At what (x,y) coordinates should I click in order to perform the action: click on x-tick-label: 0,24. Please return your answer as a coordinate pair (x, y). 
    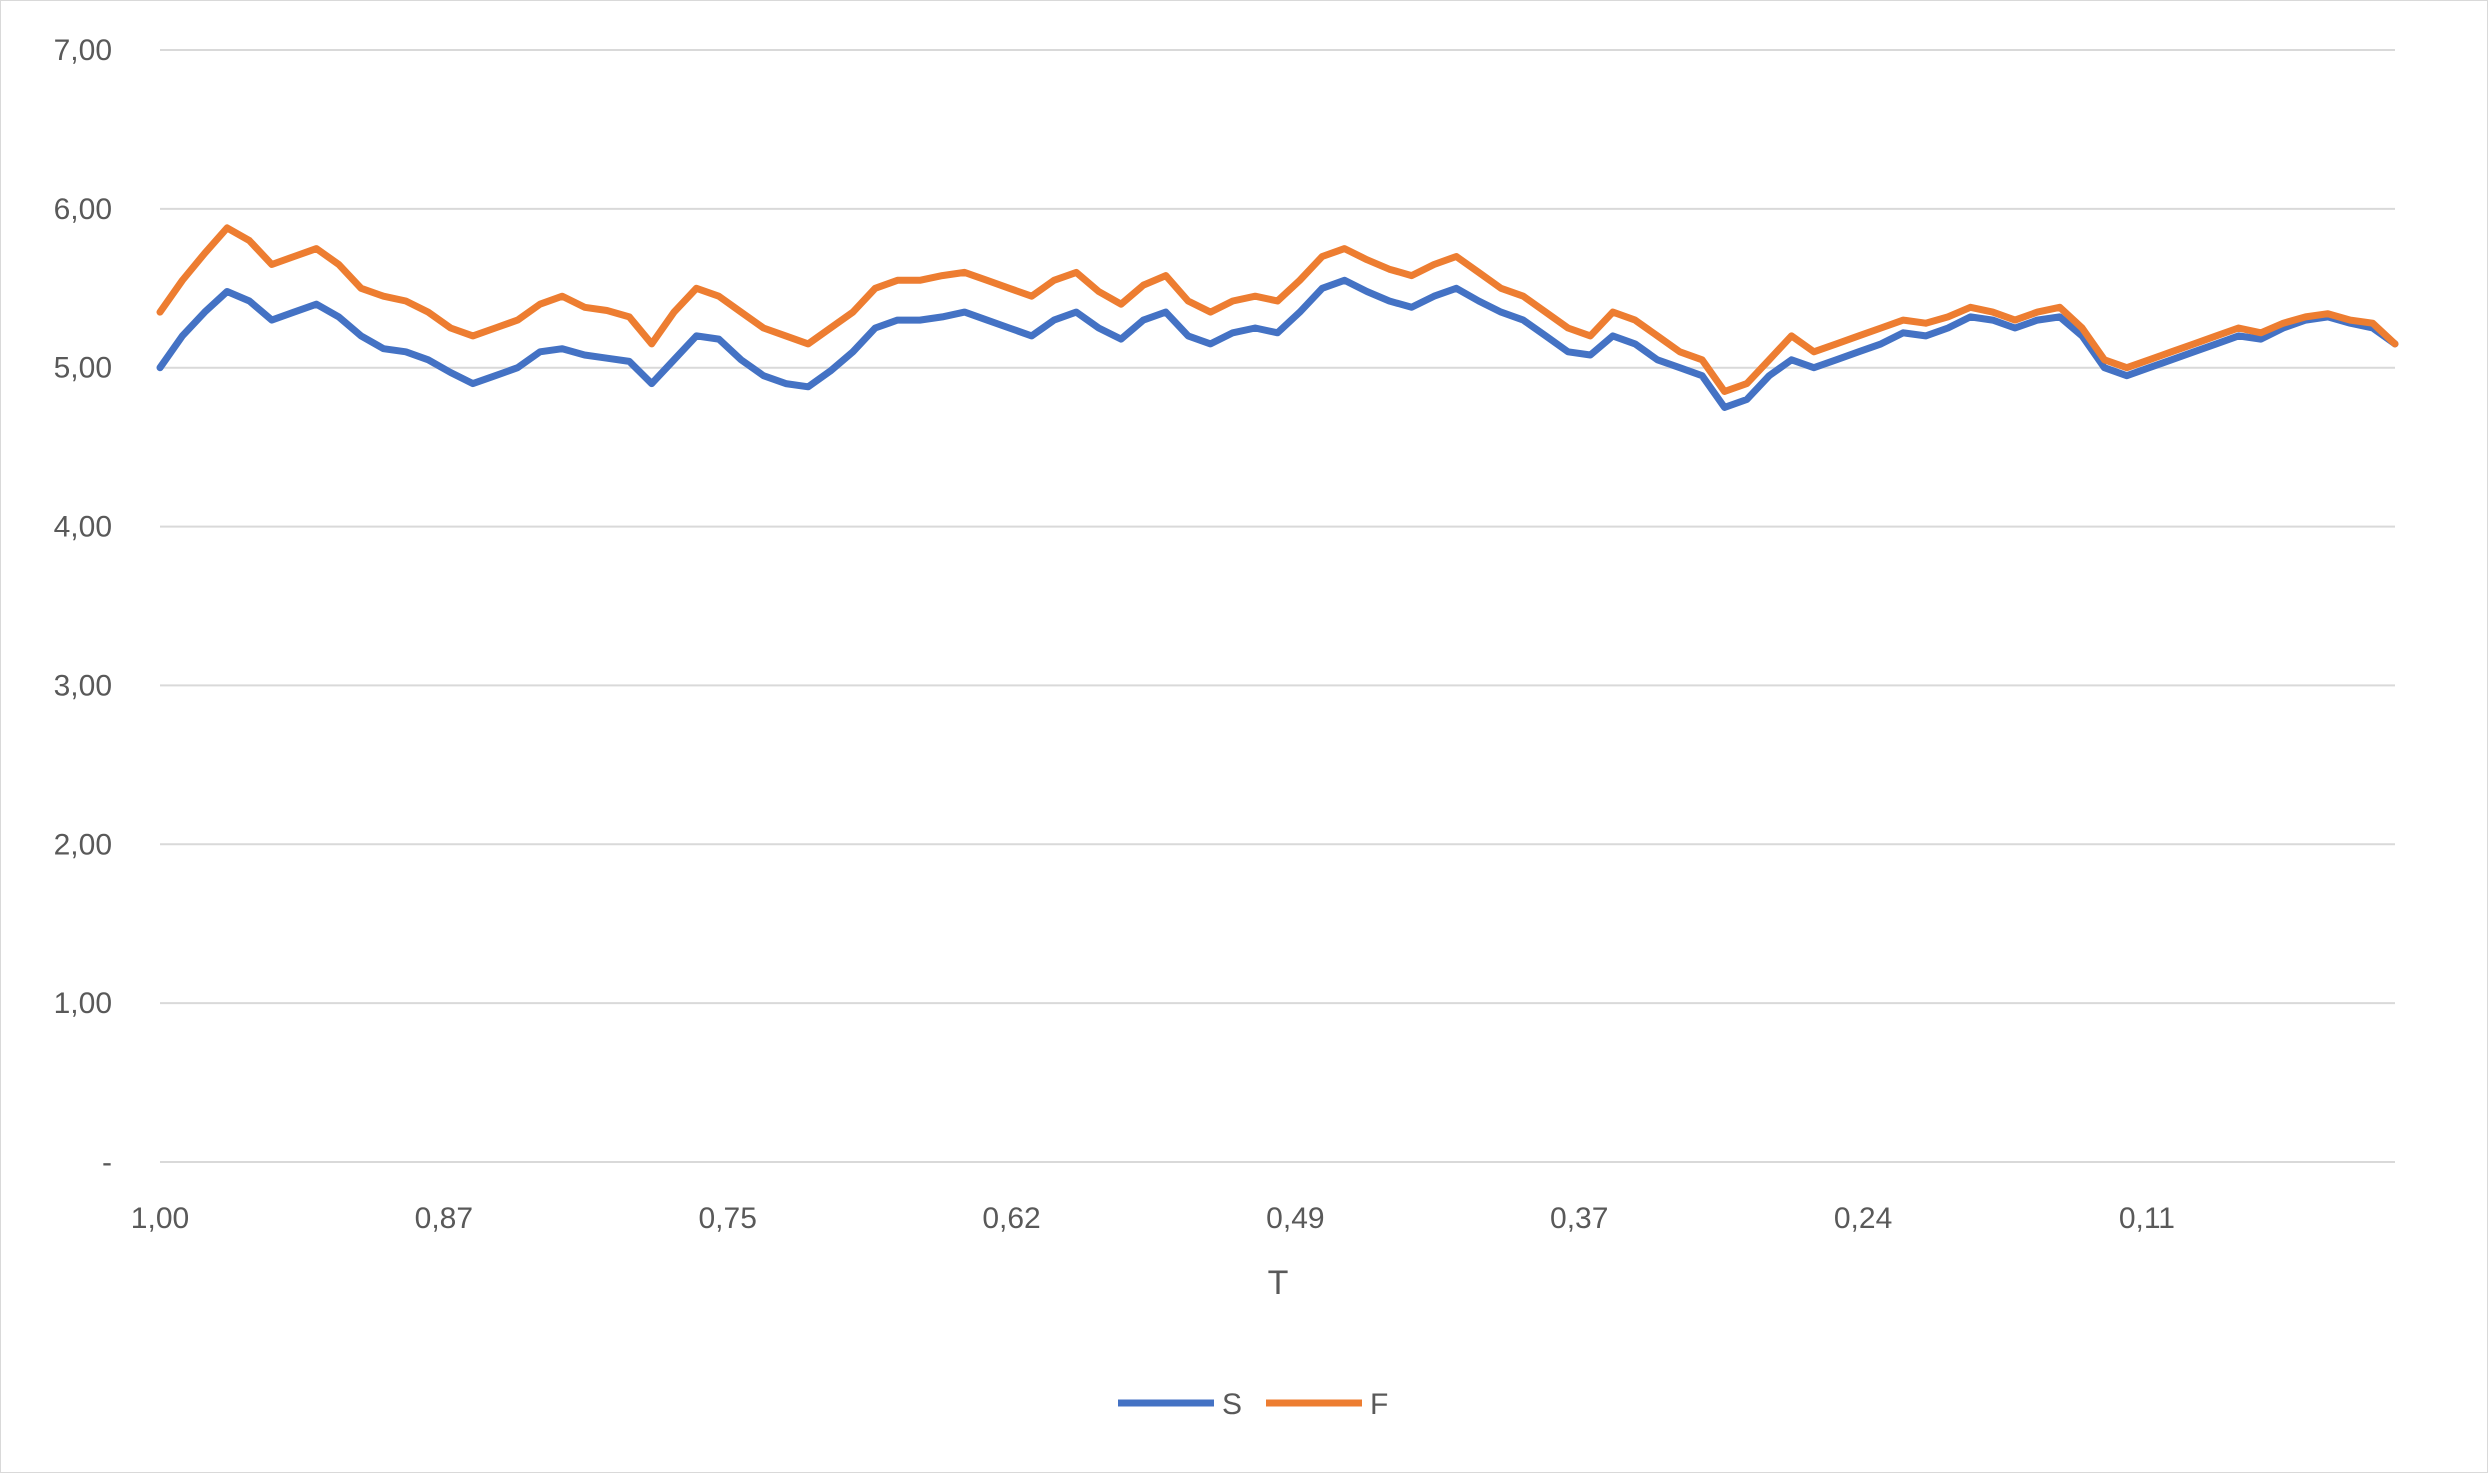
    Looking at the image, I should click on (1863, 1218).